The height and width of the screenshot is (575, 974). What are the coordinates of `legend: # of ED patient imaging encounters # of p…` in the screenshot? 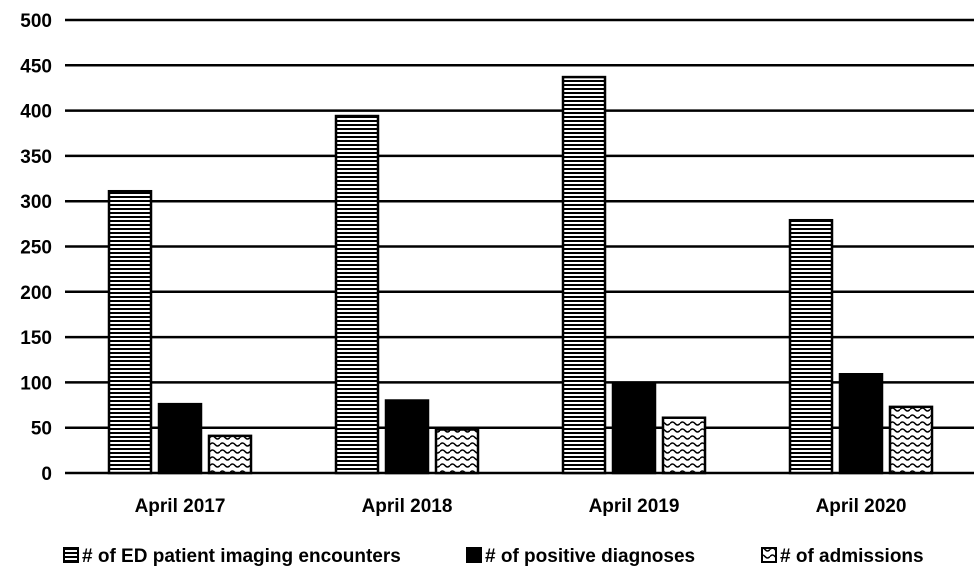 It's located at (493, 556).